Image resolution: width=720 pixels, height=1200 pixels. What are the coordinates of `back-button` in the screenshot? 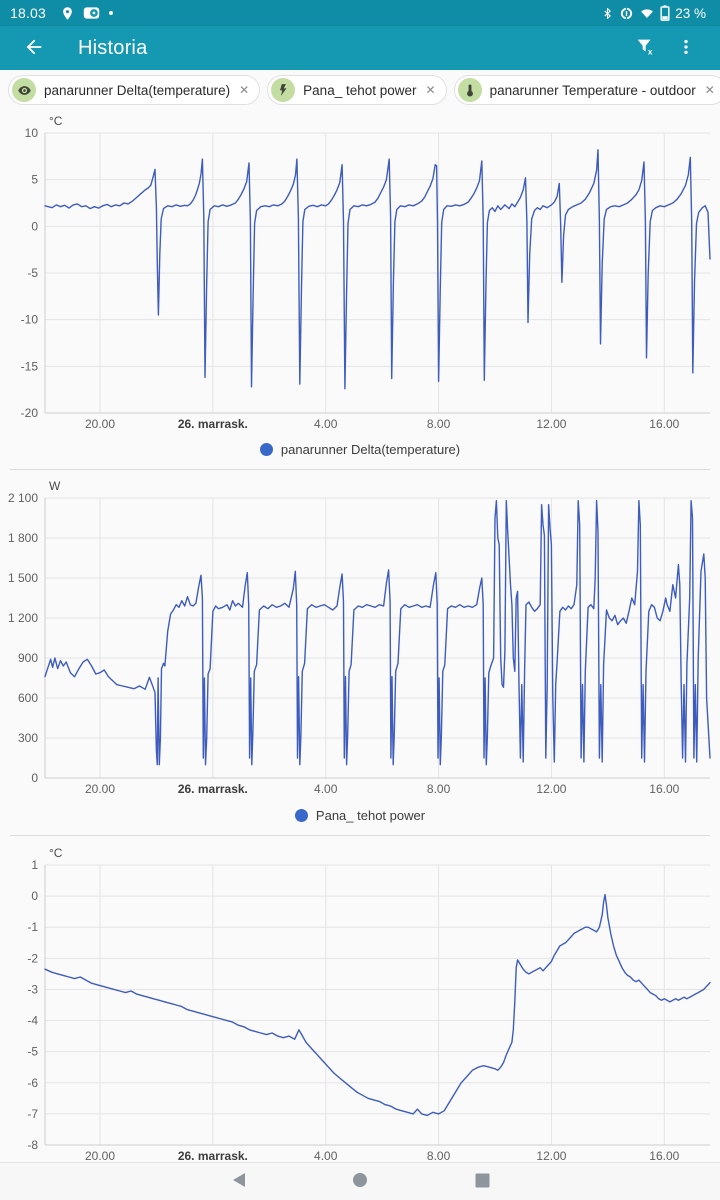 It's located at (34, 48).